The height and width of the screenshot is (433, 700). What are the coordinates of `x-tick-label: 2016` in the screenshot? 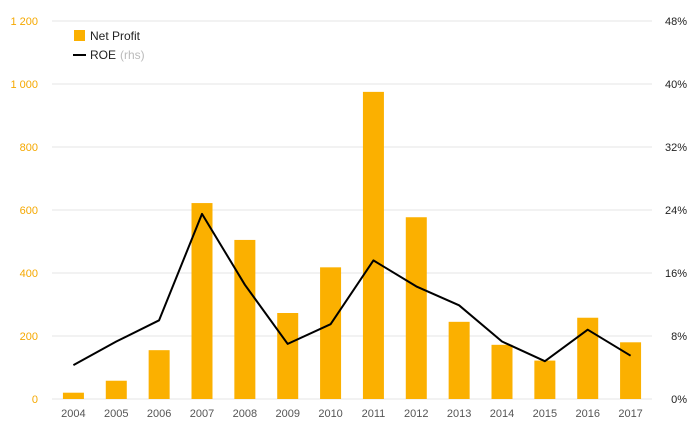 It's located at (587, 414).